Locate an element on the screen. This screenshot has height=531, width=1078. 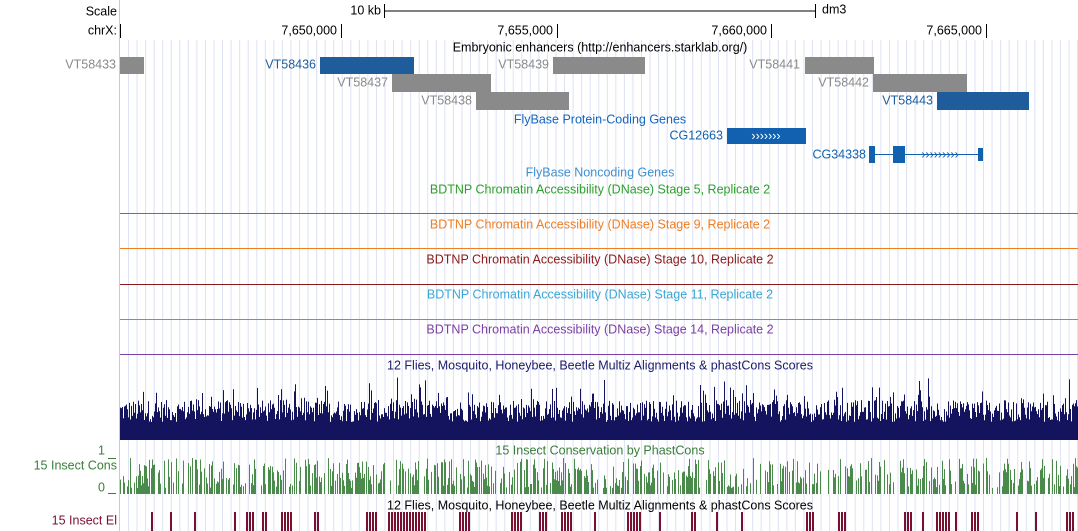
track-title: 15 Insect Conservation by PhastCons is located at coordinates (599, 450).